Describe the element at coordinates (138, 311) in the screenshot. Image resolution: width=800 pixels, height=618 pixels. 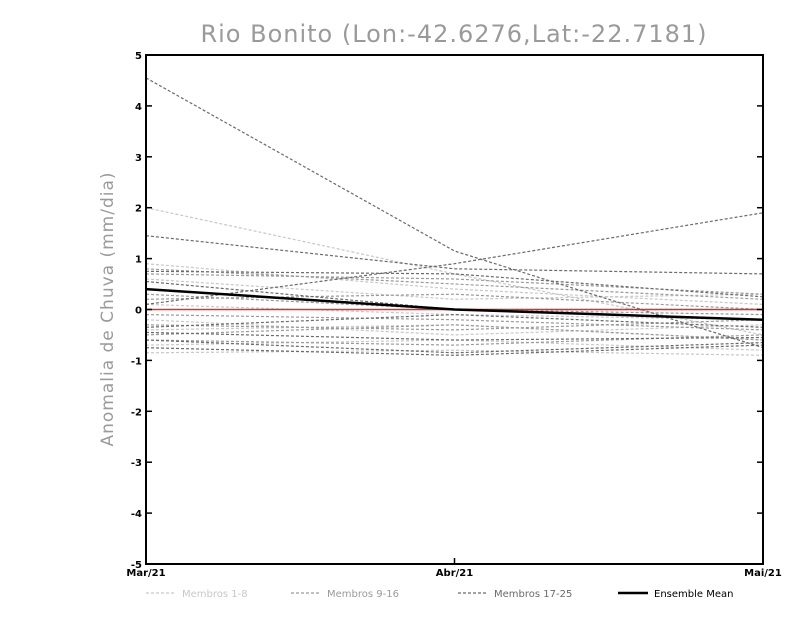
I see `y-tick-label: 0` at that location.